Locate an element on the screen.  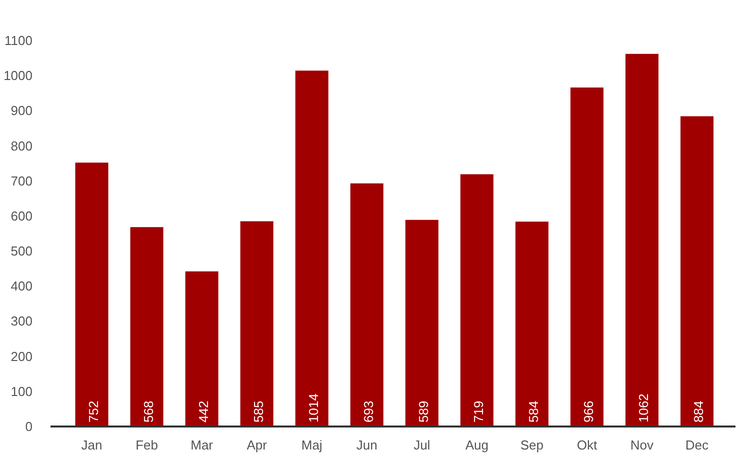
data-label: 719 is located at coordinates (478, 411).